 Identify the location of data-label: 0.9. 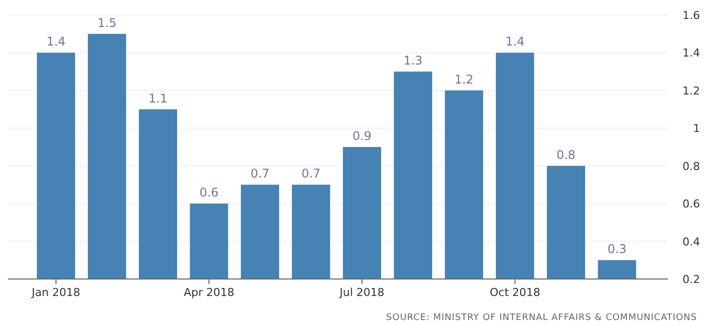
(362, 136).